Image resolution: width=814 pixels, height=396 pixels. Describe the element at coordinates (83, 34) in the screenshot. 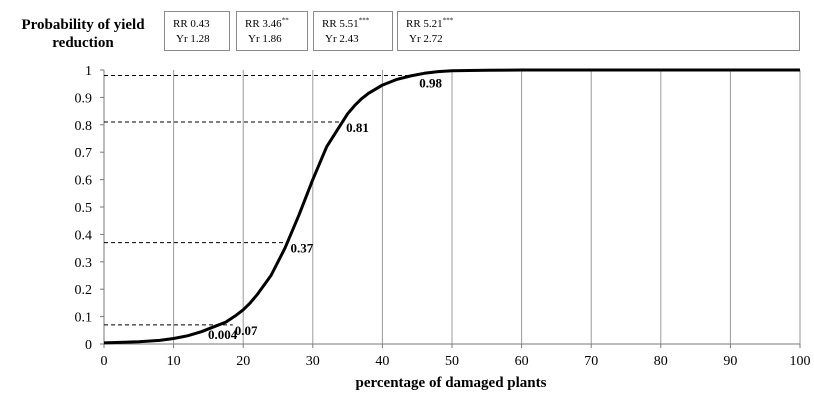

I see `y-axis-label: Probability of yield reduction` at that location.